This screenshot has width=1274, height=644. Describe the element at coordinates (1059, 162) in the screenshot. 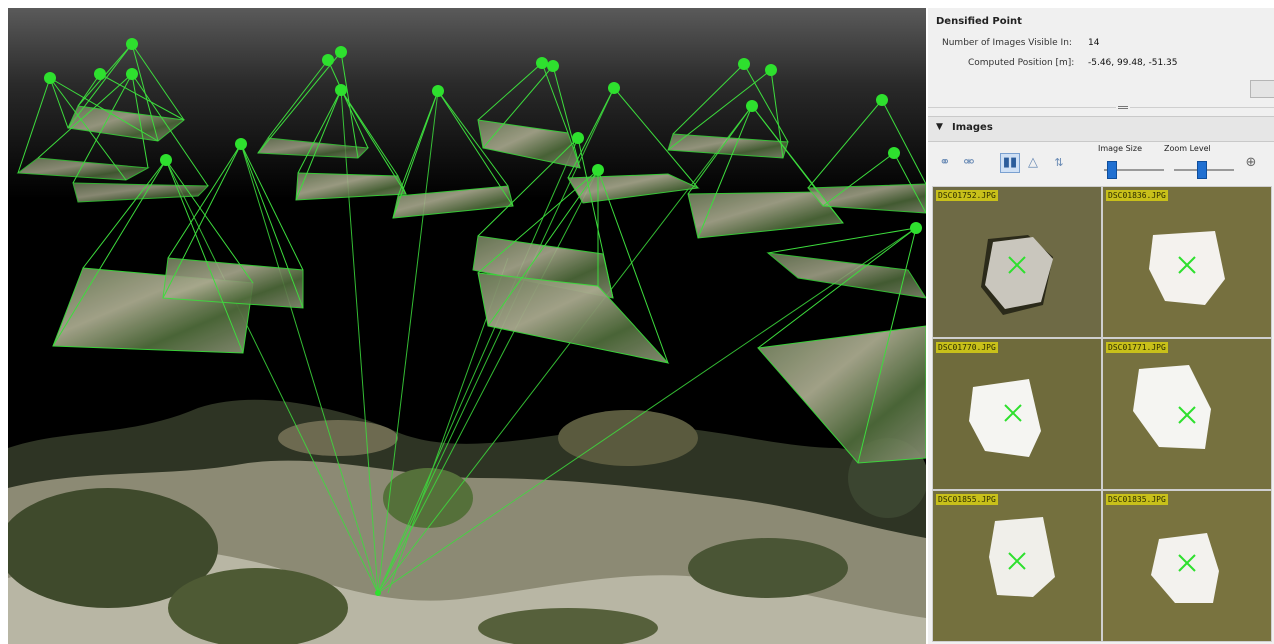

I see `sort-icon: ⇅` at that location.